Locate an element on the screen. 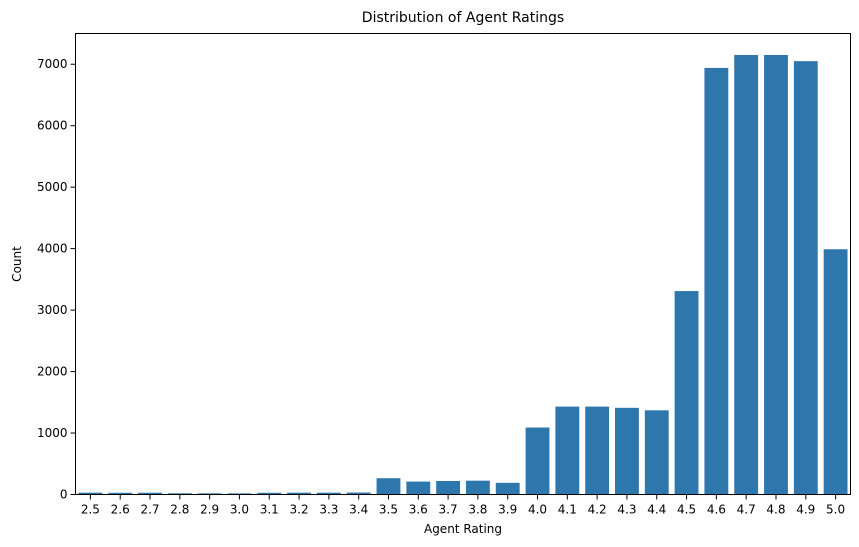  x-tick-label: 3.7 is located at coordinates (448, 510).